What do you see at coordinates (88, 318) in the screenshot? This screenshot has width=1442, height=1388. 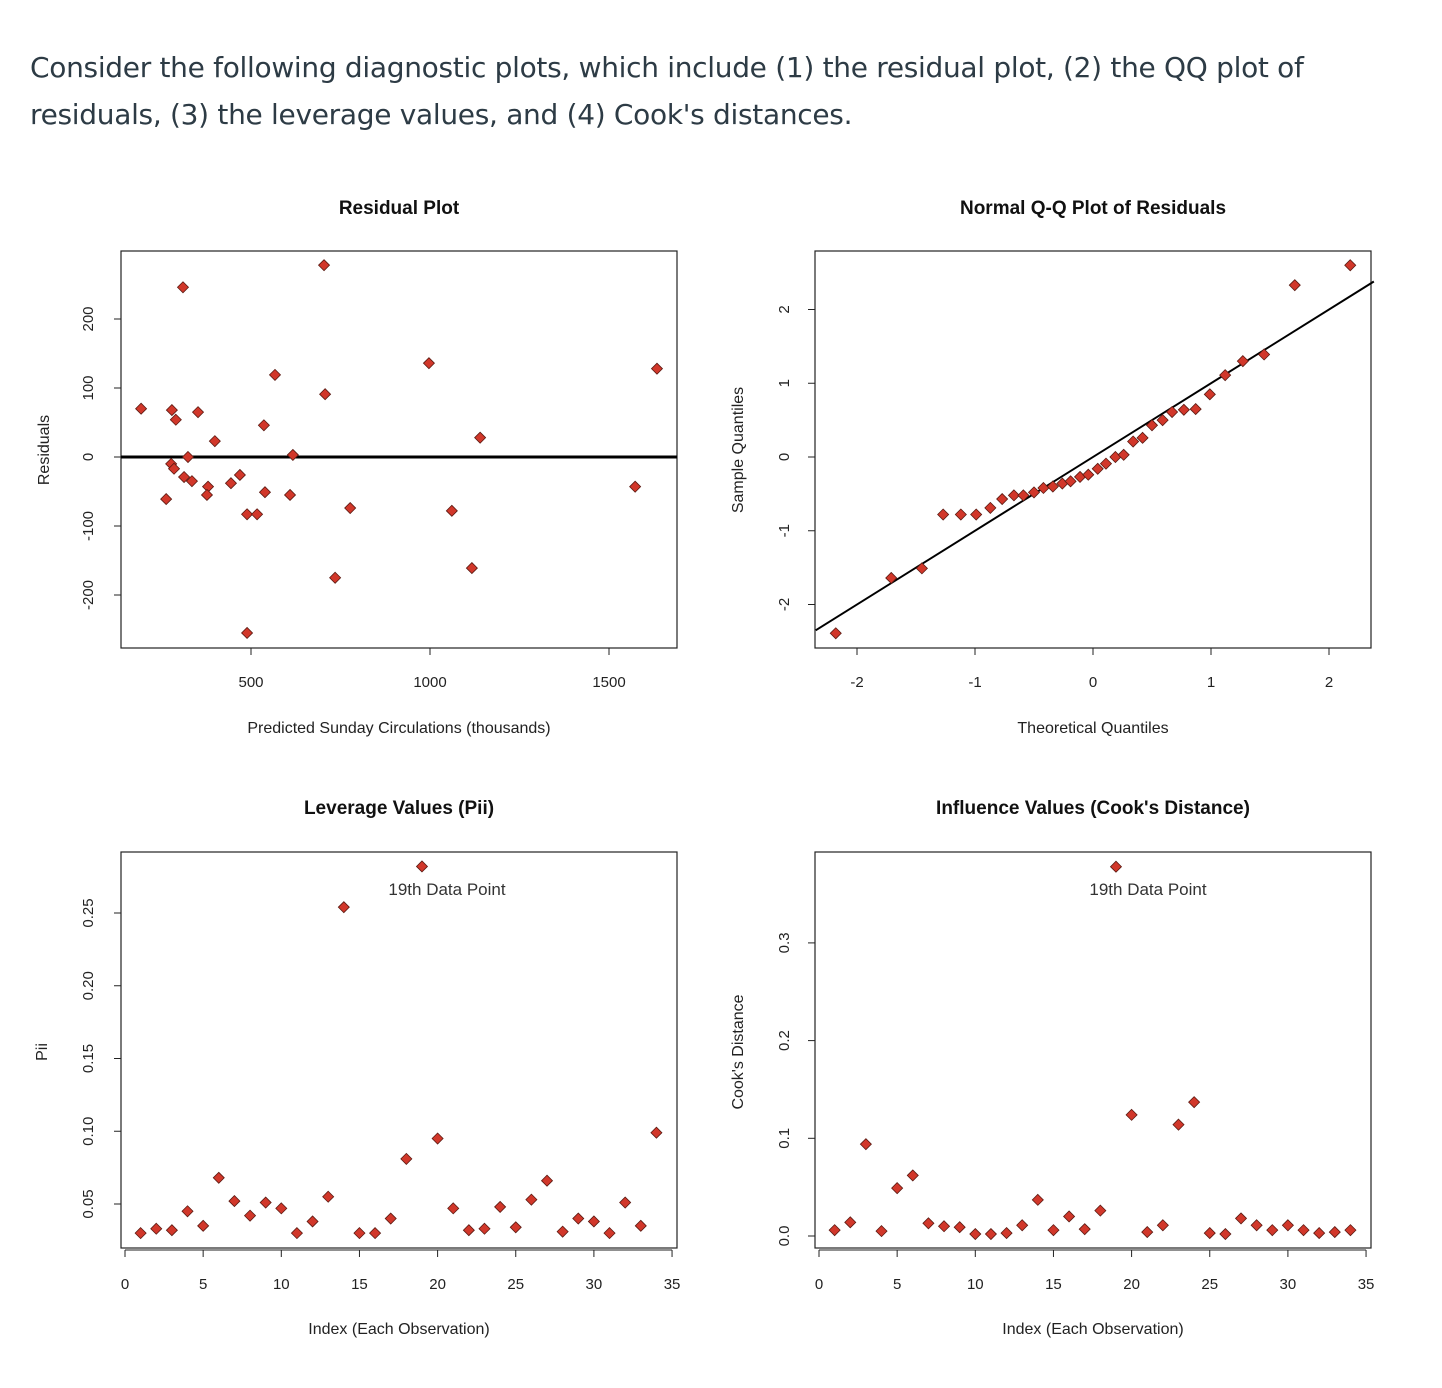 I see `y-tick-label: 200` at bounding box center [88, 318].